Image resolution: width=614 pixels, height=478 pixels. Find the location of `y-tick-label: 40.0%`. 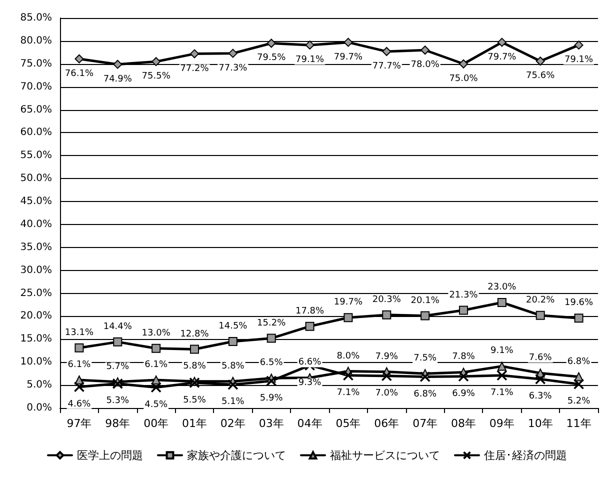

y-tick-label: 40.0% is located at coordinates (36, 224).